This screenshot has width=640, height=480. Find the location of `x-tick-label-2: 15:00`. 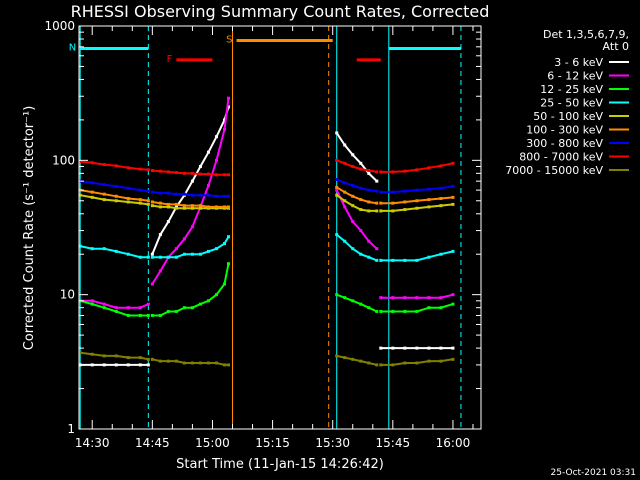

x-tick-label-2: 15:00 is located at coordinates (212, 443).